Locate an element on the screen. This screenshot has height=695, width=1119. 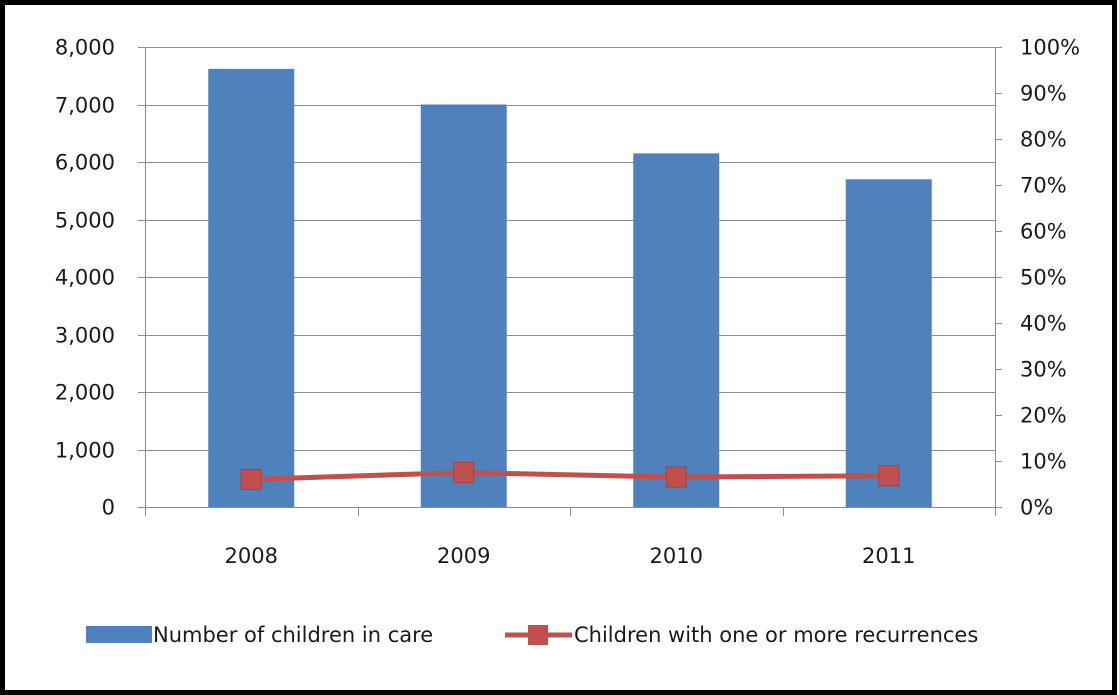
right-axis-tick-label: 20% is located at coordinates (1043, 416).